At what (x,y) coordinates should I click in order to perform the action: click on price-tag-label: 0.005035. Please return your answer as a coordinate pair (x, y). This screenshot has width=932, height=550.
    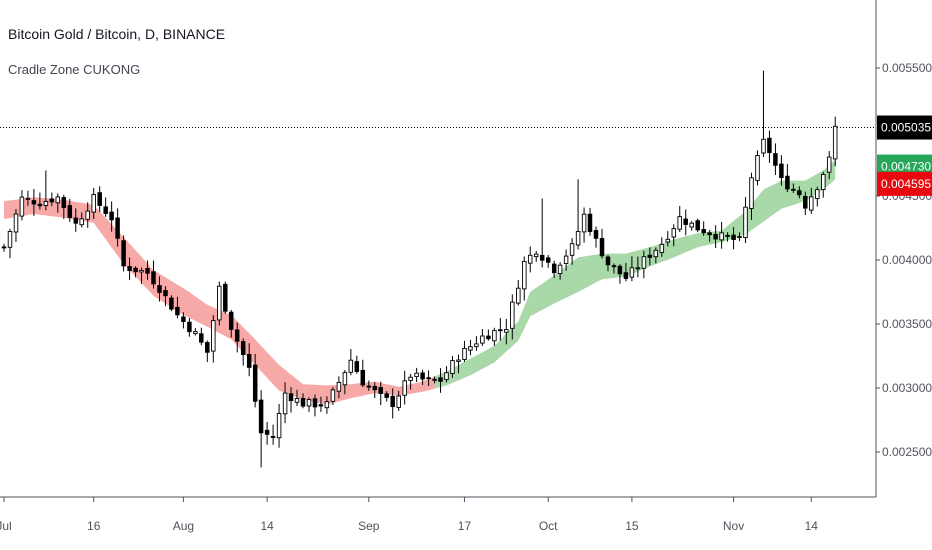
    Looking at the image, I should click on (906, 128).